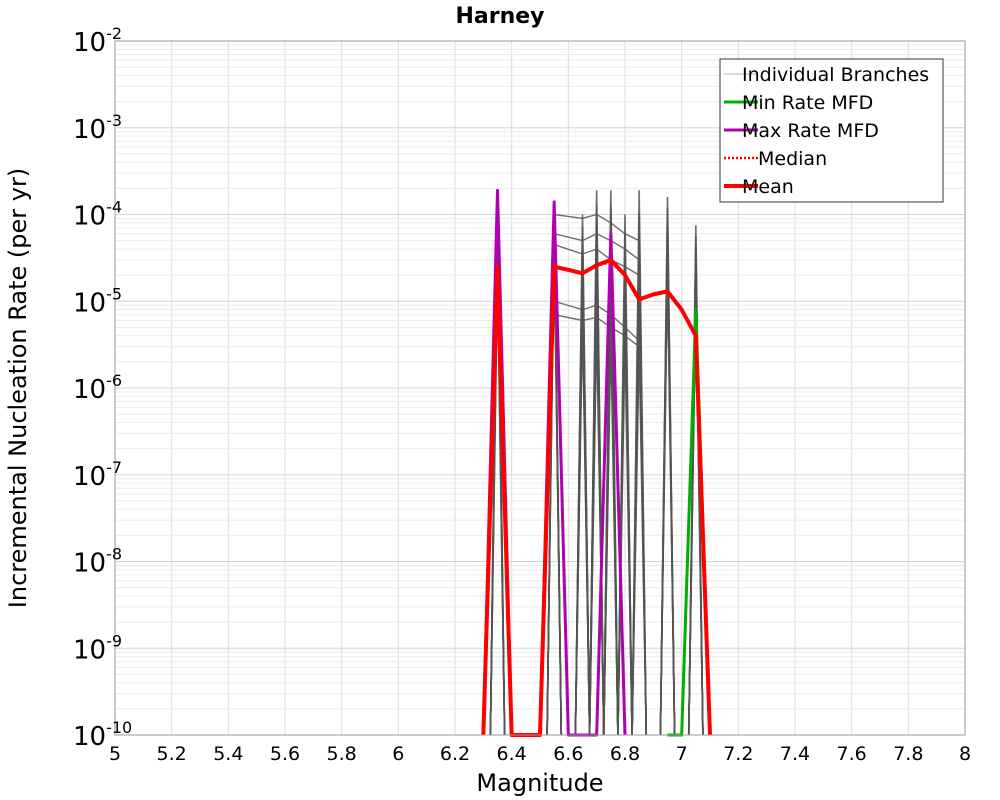 The width and height of the screenshot is (1000, 800). What do you see at coordinates (172, 754) in the screenshot?
I see `x-tick-label: 5.2` at bounding box center [172, 754].